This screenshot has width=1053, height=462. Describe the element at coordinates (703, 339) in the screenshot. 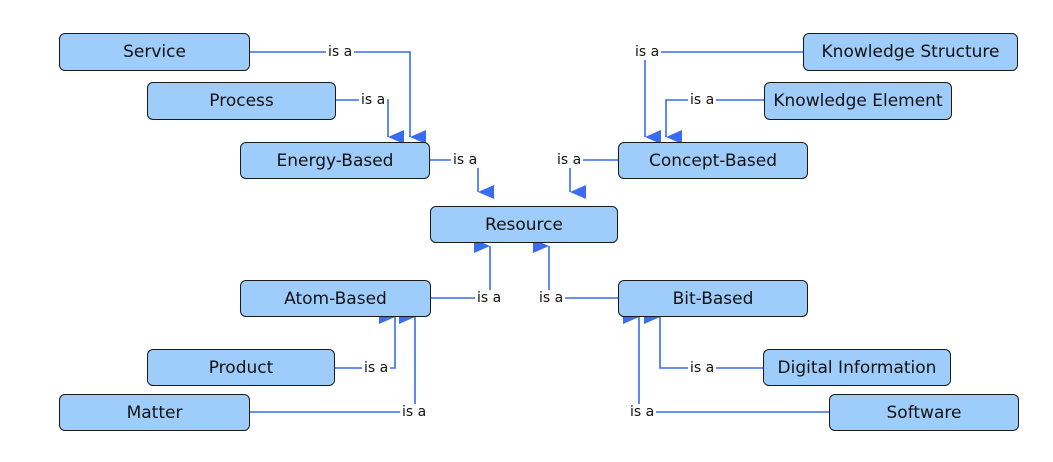

I see `edge-digital-bit` at that location.